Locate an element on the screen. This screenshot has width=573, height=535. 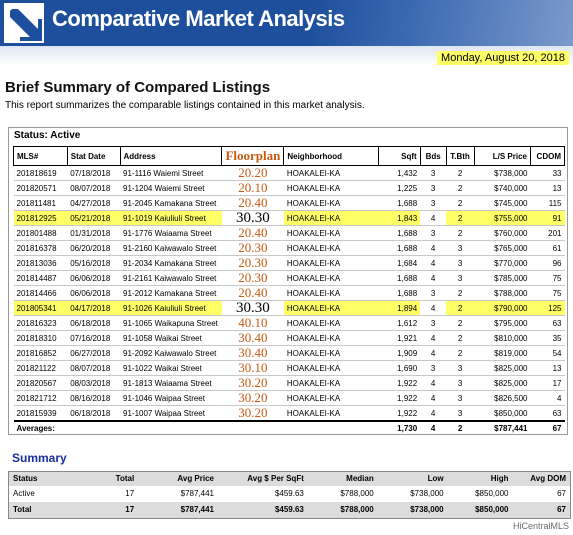
listing-address: 91-2160 Kaiwawalo Street is located at coordinates (171, 248).